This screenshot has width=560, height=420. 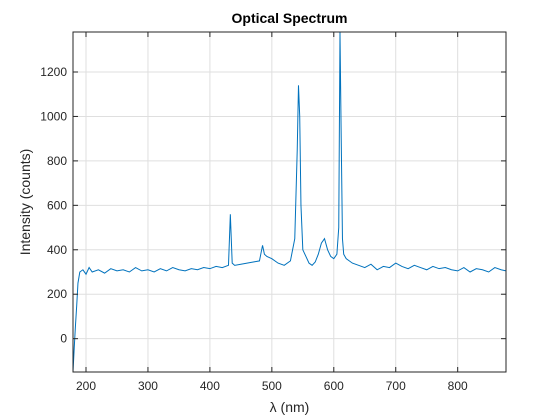 I want to click on y-tick-label: 1000, so click(x=53, y=116).